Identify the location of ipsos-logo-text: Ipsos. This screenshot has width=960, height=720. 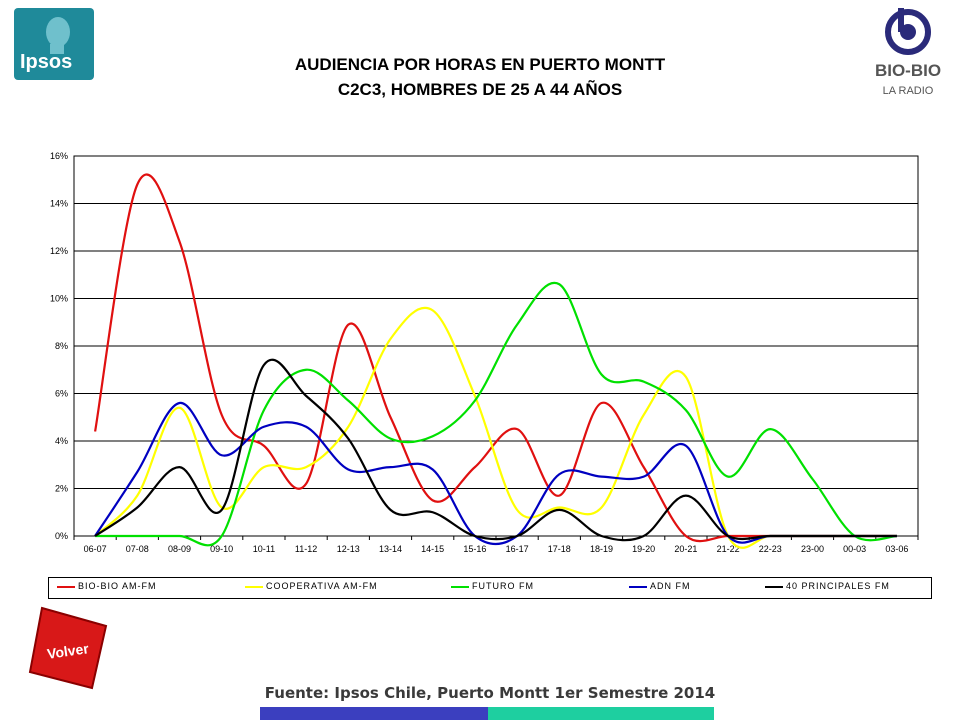
(46, 62).